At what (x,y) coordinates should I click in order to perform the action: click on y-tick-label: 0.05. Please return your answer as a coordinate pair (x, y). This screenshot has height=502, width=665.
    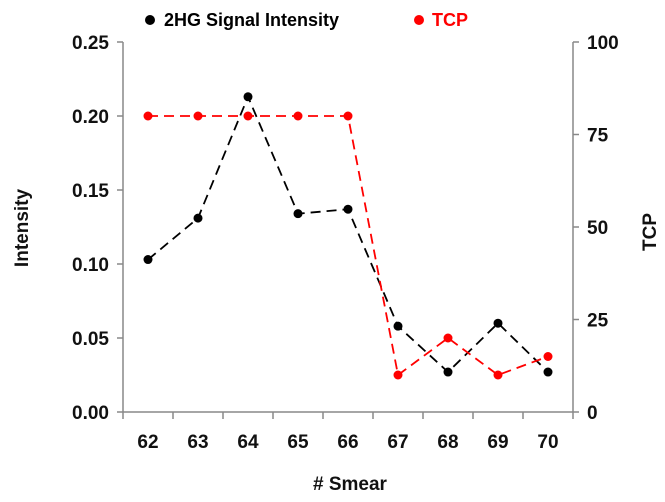
    Looking at the image, I should click on (90, 339).